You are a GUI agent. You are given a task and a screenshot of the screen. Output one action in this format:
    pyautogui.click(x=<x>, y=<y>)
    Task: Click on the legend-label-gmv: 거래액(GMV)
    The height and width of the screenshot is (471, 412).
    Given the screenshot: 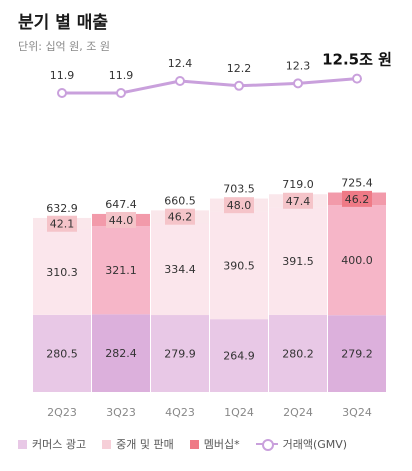 What is the action you would take?
    pyautogui.click(x=315, y=444)
    